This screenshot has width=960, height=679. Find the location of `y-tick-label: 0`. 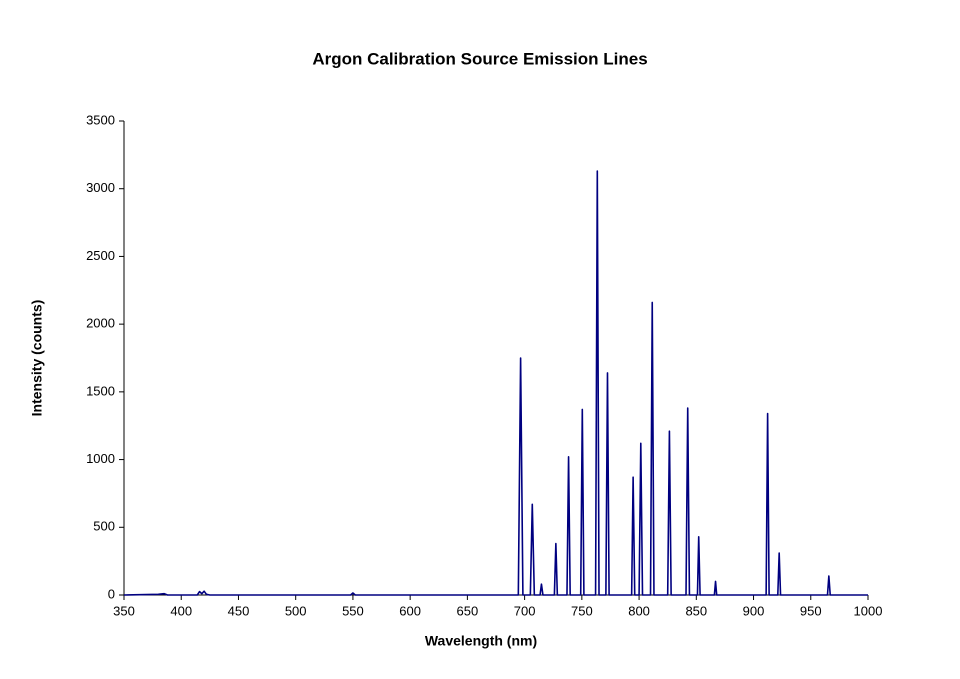

y-tick-label: 0 is located at coordinates (111, 593).